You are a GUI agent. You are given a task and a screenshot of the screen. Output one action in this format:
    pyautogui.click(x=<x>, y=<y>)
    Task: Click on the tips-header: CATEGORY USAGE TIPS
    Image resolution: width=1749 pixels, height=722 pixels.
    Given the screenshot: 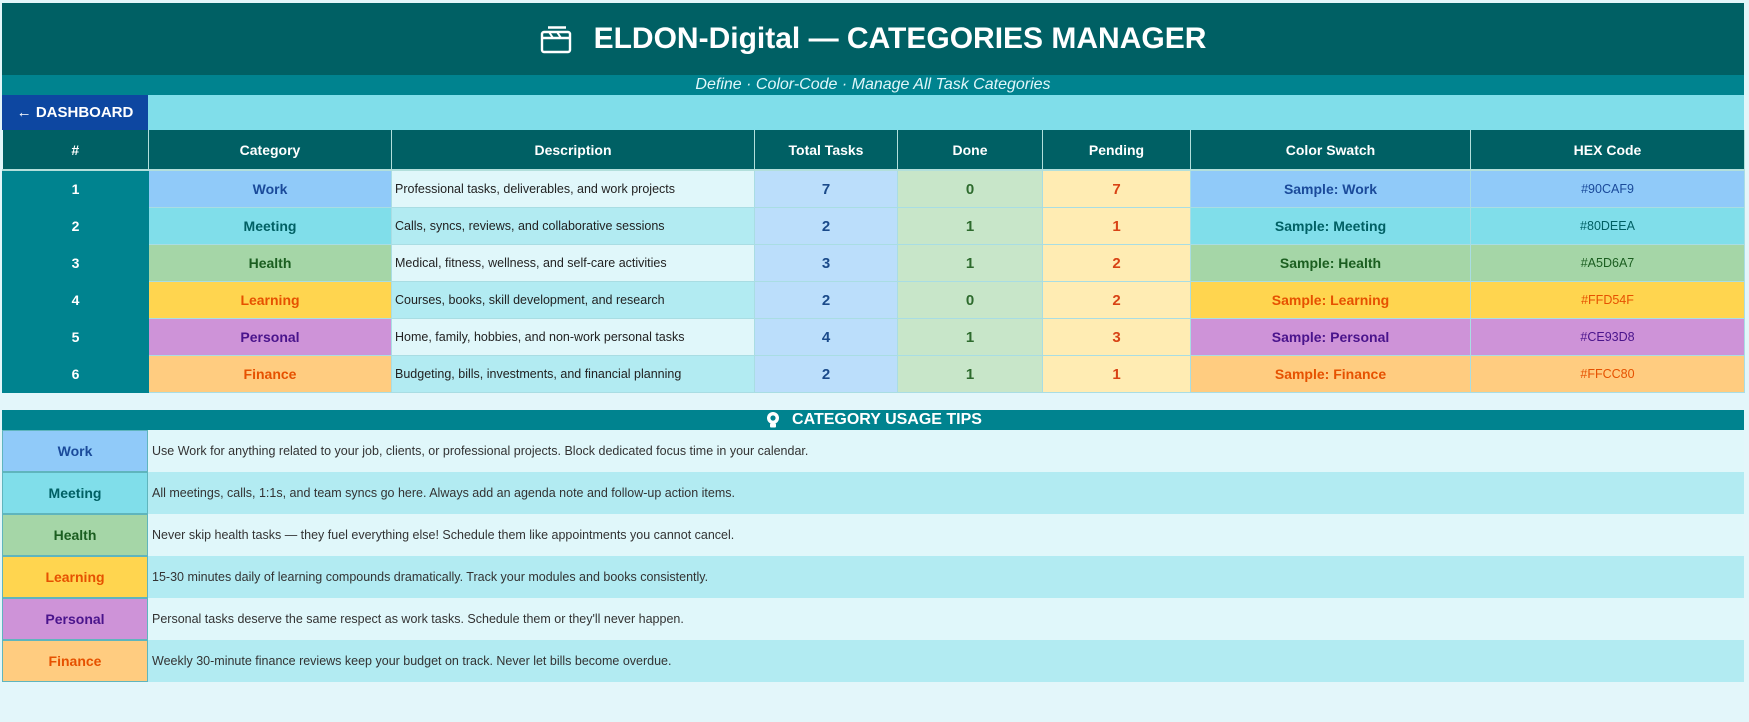 What is the action you would take?
    pyautogui.click(x=873, y=420)
    